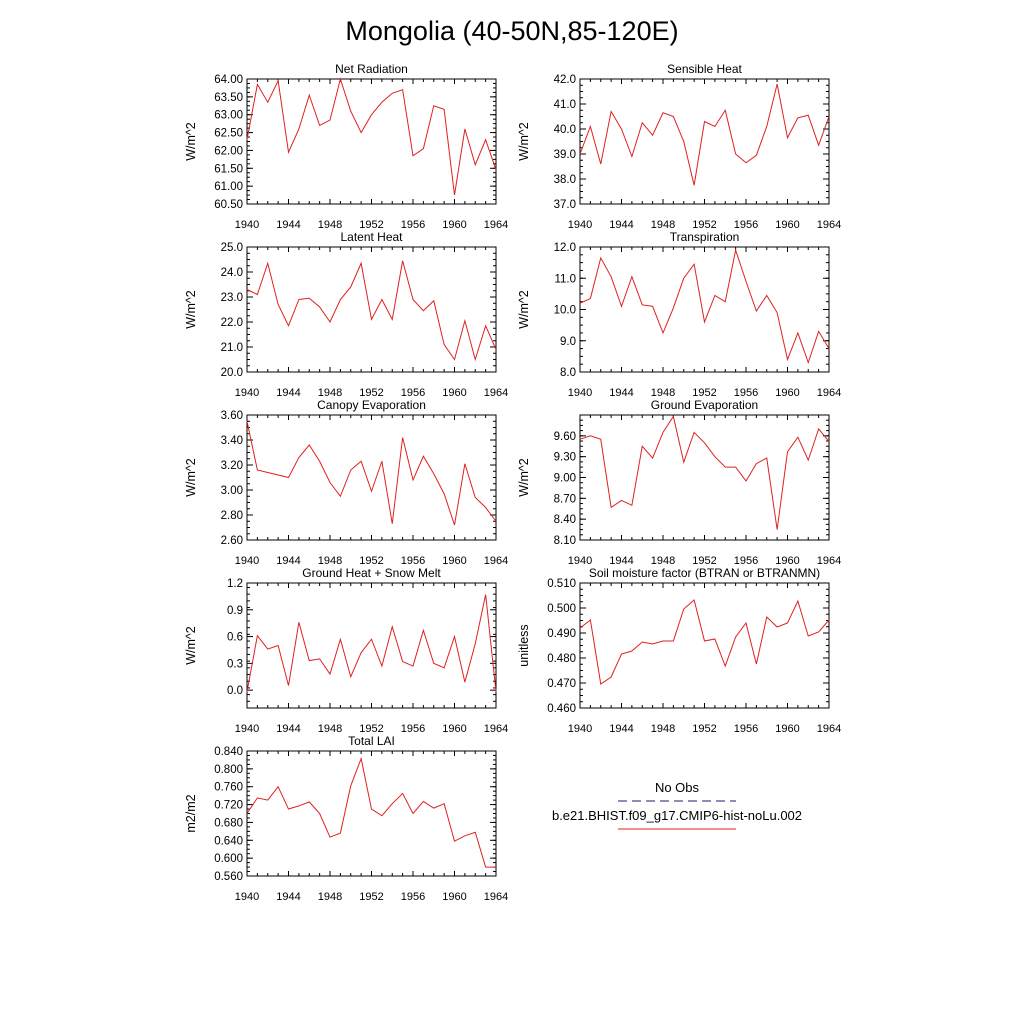 The width and height of the screenshot is (1024, 1024). Describe the element at coordinates (232, 323) in the screenshot. I see `y-tick-label: 22.0` at that location.